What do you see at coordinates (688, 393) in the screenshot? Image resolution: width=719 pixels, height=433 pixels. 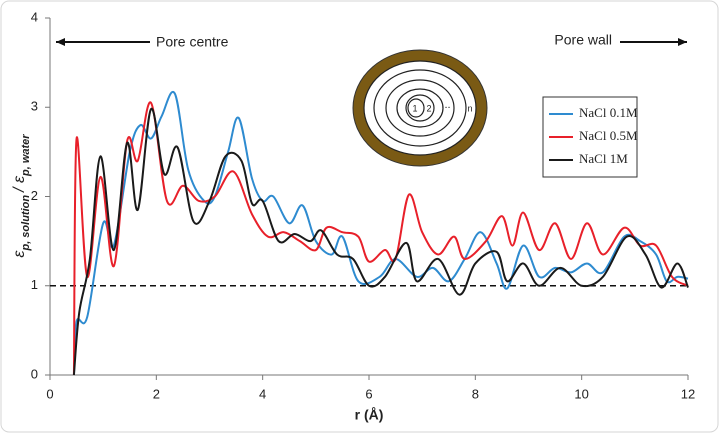 I see `x-tick-label: 12` at bounding box center [688, 393].